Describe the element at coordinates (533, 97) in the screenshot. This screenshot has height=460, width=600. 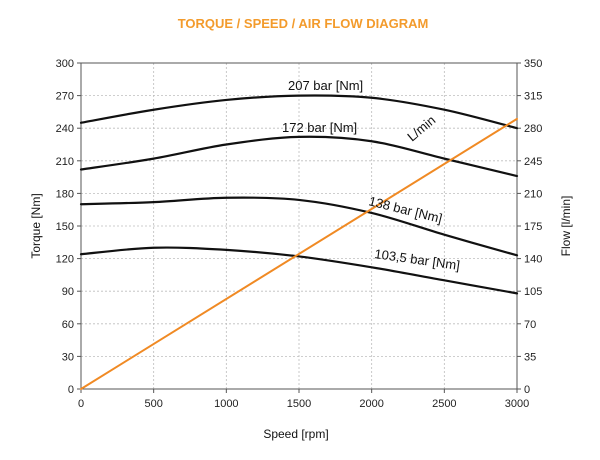
I see `y2-tick-label: 315` at that location.